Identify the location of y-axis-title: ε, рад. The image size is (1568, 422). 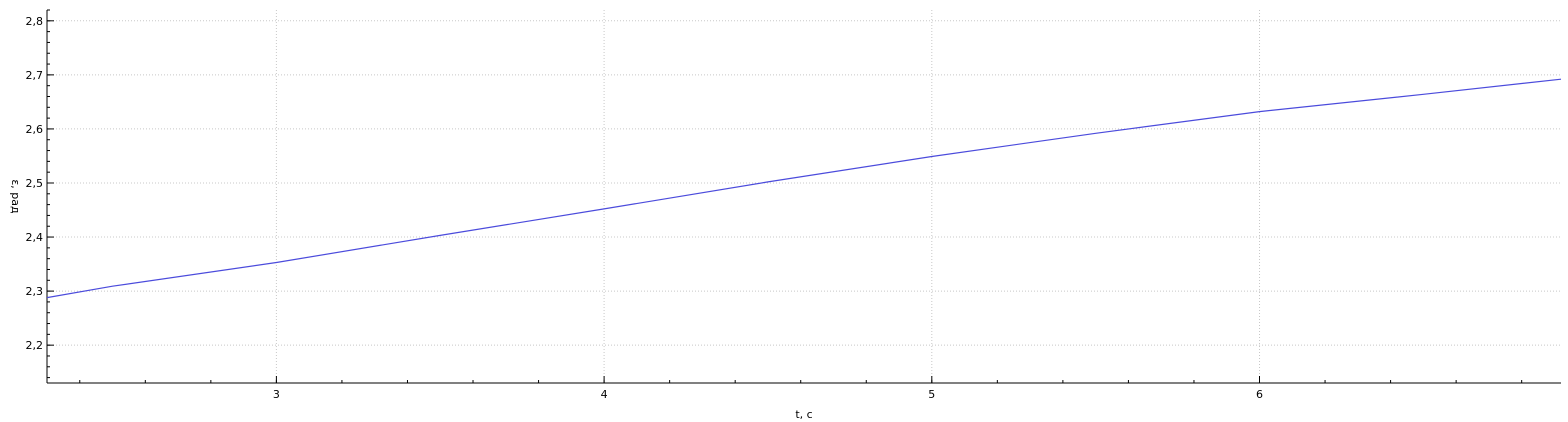
(15, 196).